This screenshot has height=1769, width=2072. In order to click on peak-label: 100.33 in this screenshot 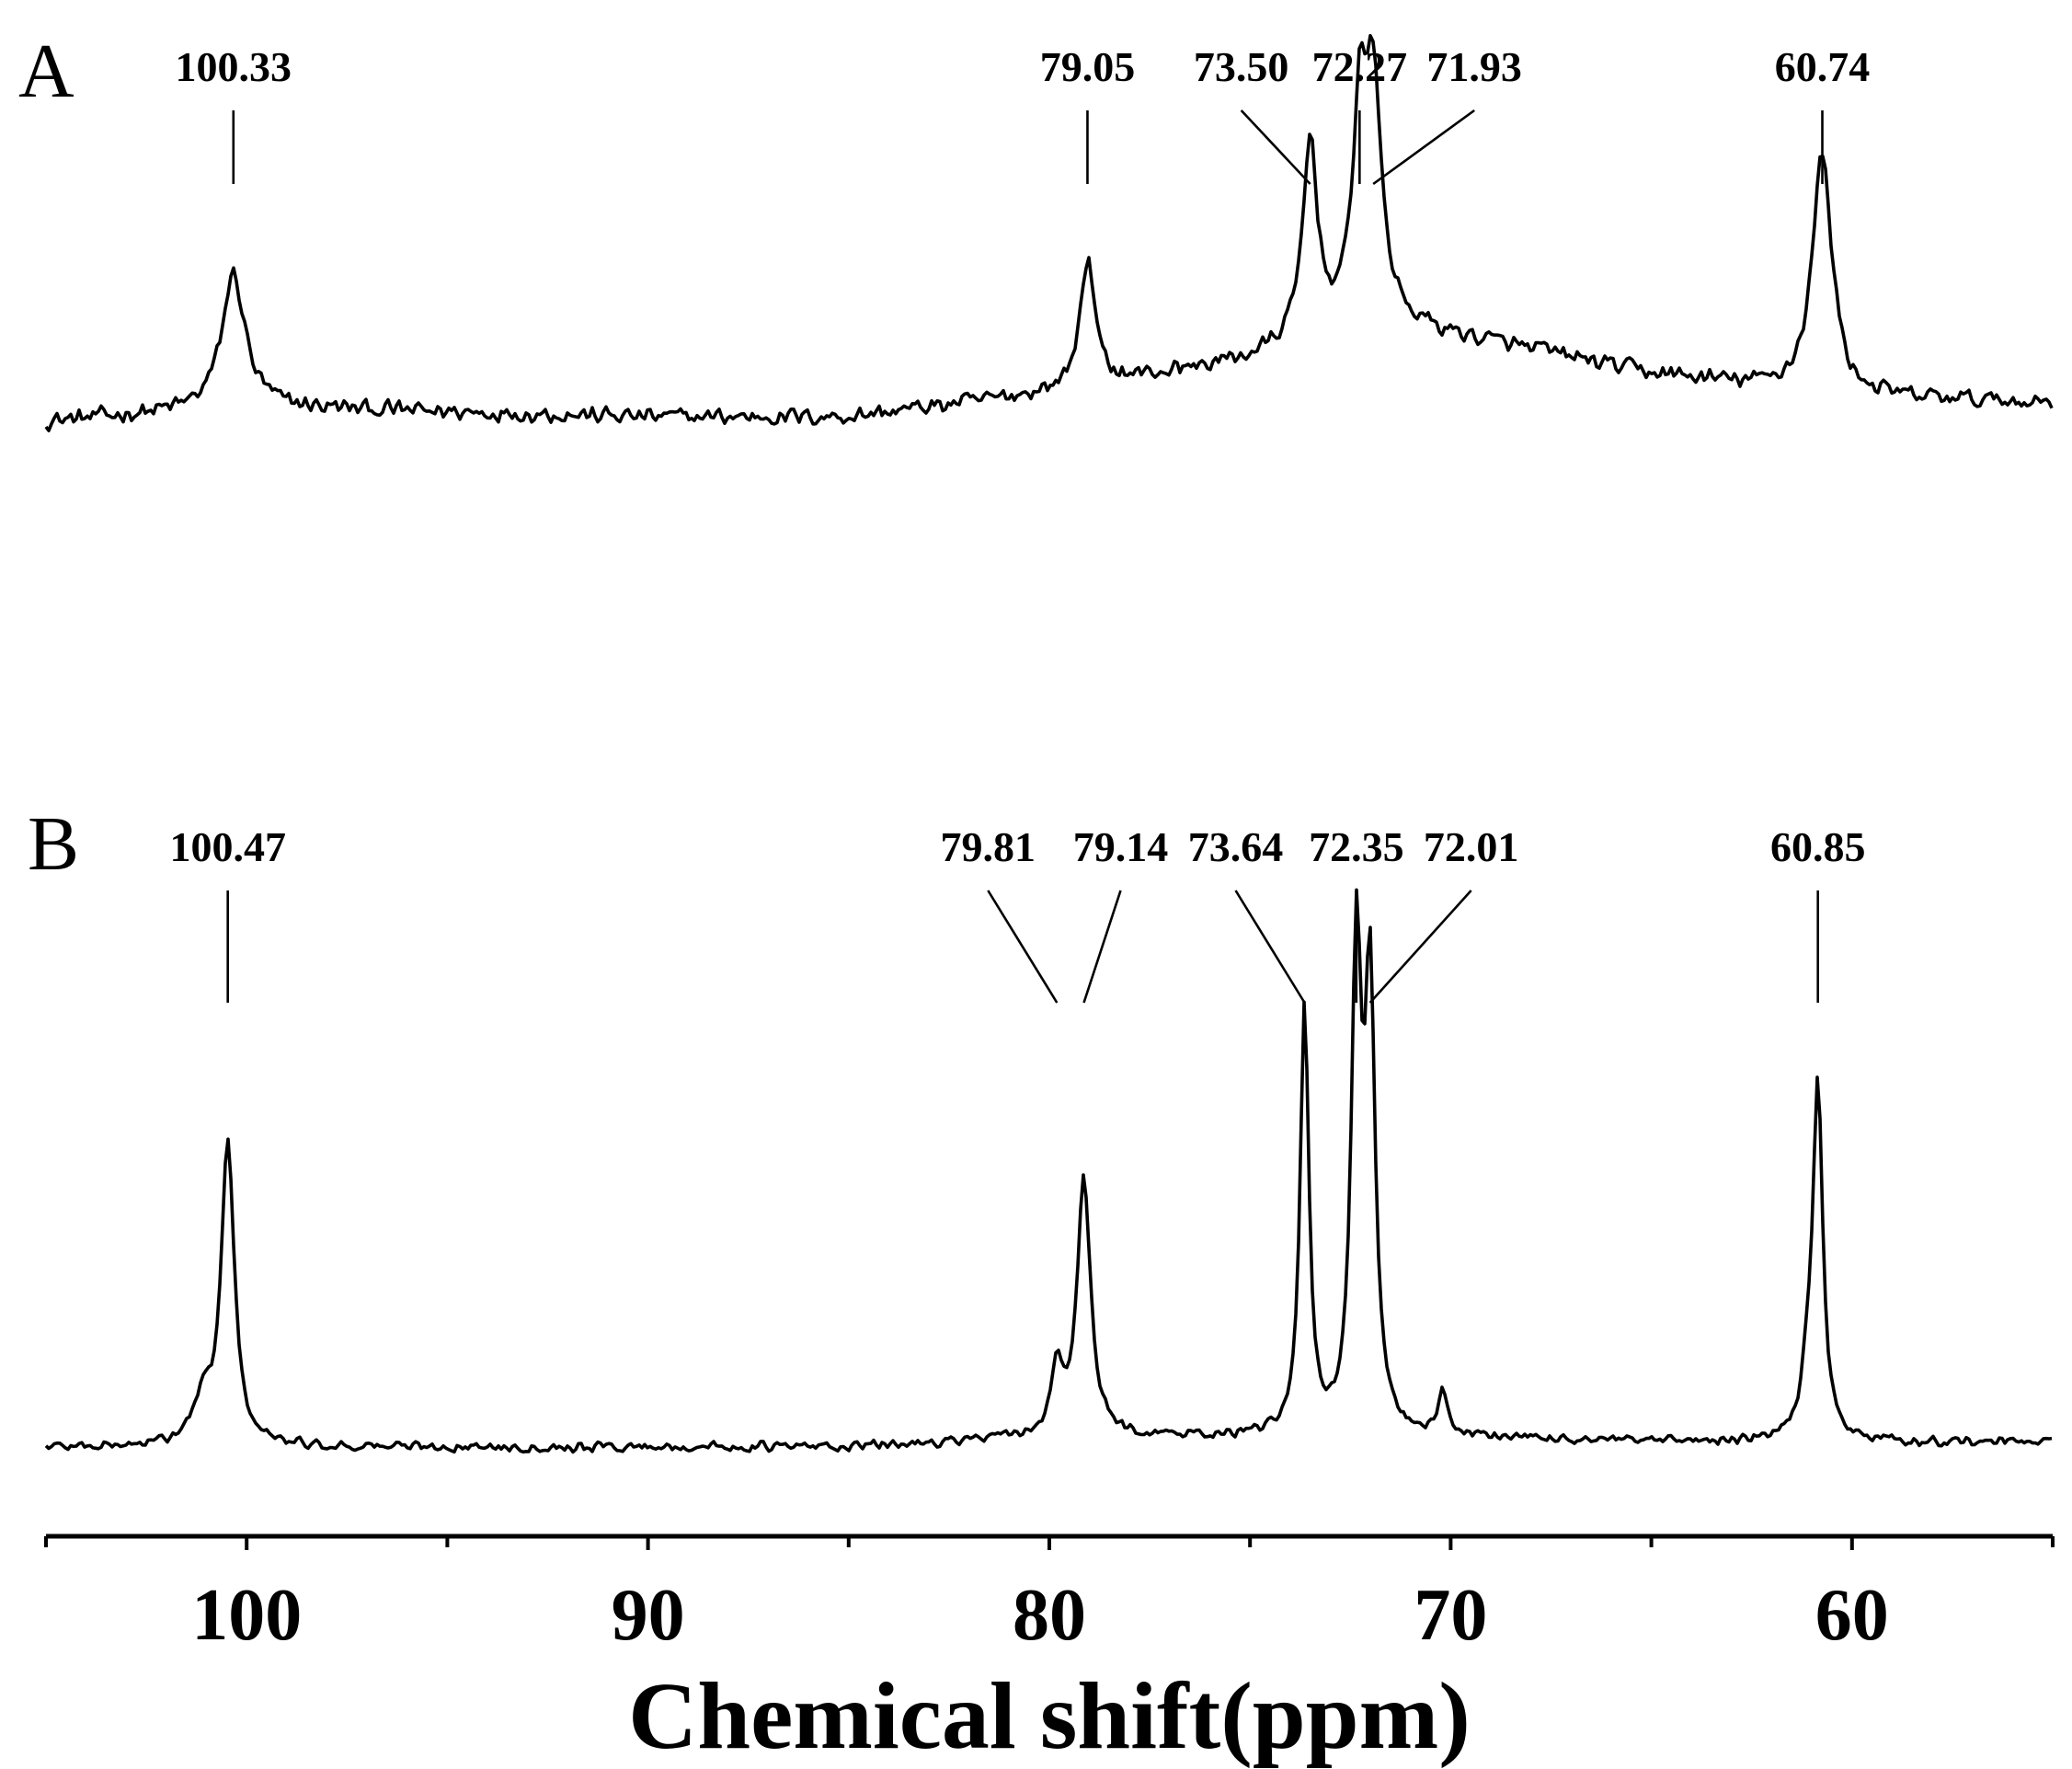, I will do `click(234, 66)`.